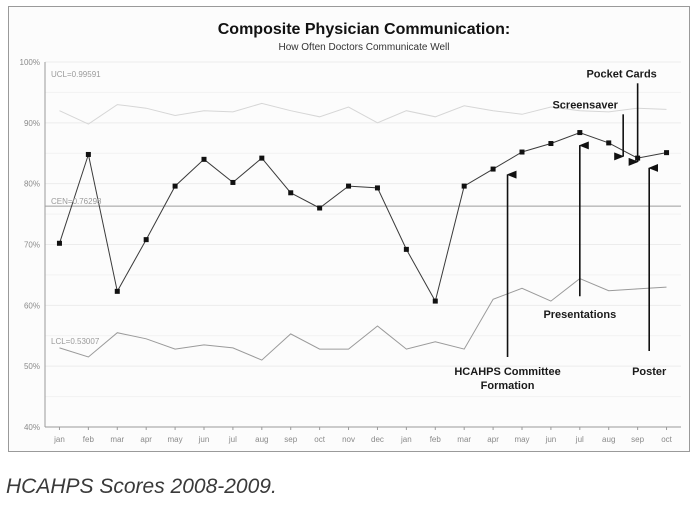  Describe the element at coordinates (585, 105) in the screenshot. I see `annotation-label: Screensaver` at that location.